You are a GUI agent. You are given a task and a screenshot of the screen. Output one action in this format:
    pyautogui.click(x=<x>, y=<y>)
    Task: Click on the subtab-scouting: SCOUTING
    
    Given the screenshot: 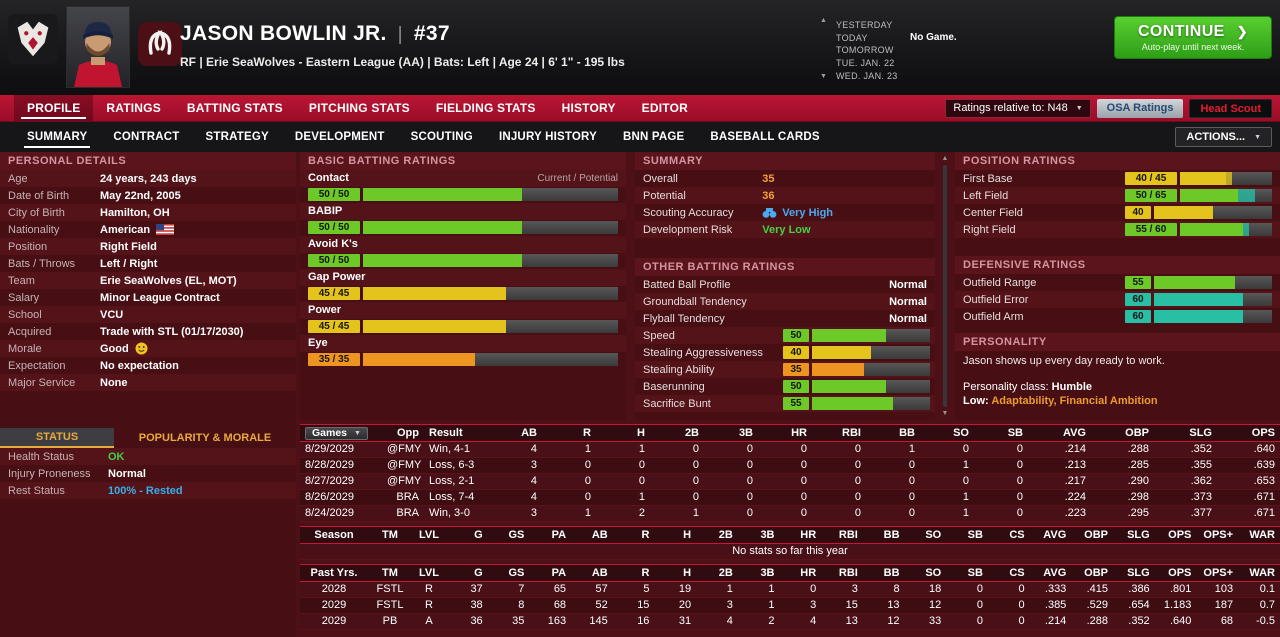 What is the action you would take?
    pyautogui.click(x=441, y=137)
    